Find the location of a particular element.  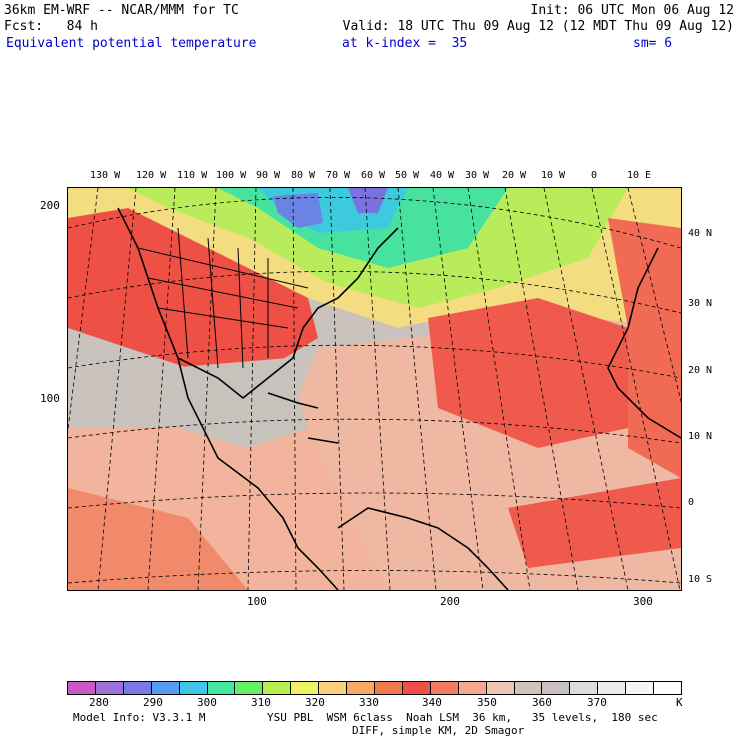

colorbar-label: 310 is located at coordinates (261, 702).